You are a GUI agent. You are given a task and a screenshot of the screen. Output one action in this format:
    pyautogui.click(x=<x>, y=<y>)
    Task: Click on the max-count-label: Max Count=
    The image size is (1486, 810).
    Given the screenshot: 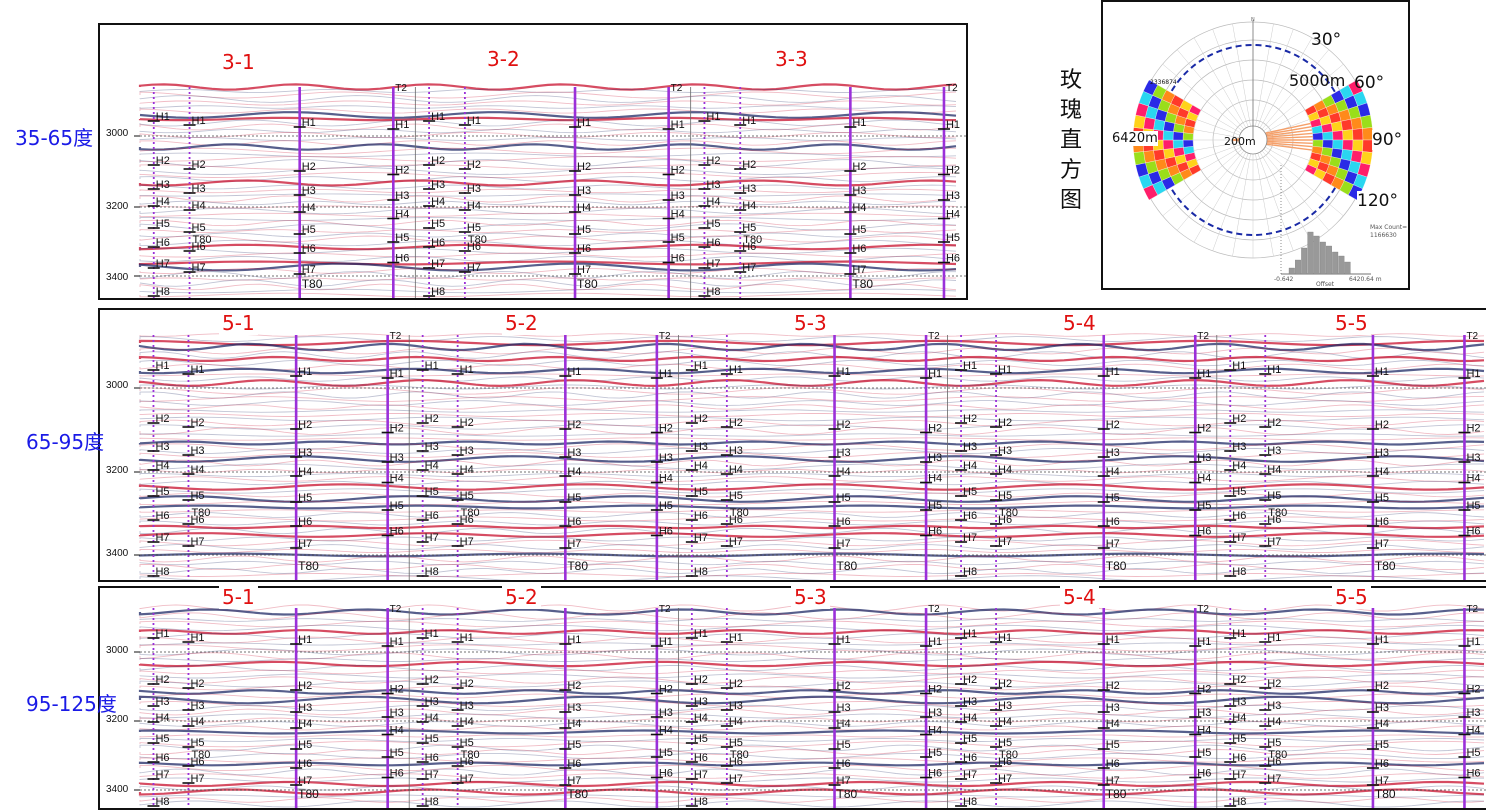 What is the action you would take?
    pyautogui.click(x=1389, y=227)
    